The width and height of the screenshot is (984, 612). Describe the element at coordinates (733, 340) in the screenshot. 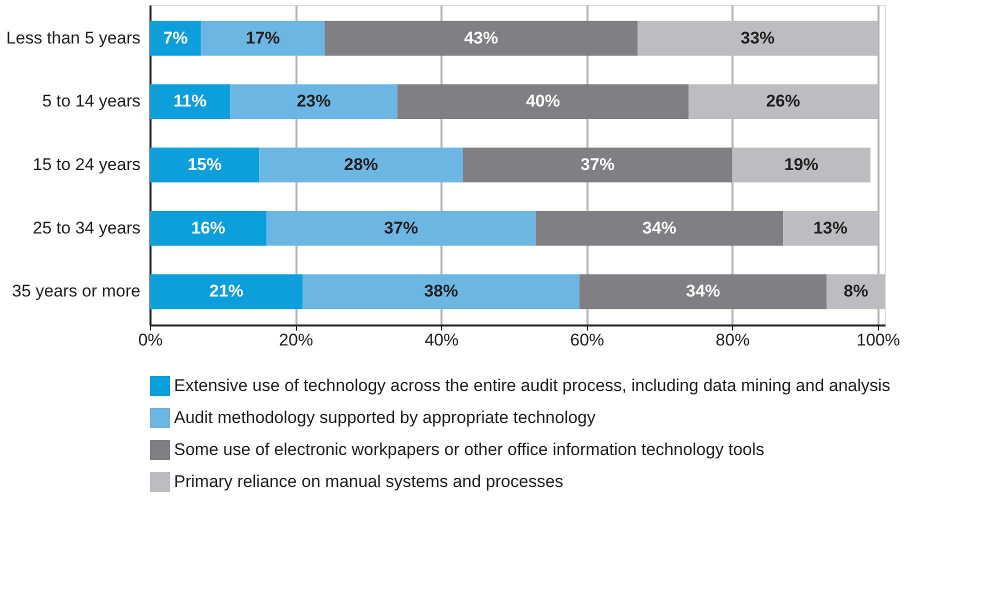

I see `x-tick-label: 80%` at that location.